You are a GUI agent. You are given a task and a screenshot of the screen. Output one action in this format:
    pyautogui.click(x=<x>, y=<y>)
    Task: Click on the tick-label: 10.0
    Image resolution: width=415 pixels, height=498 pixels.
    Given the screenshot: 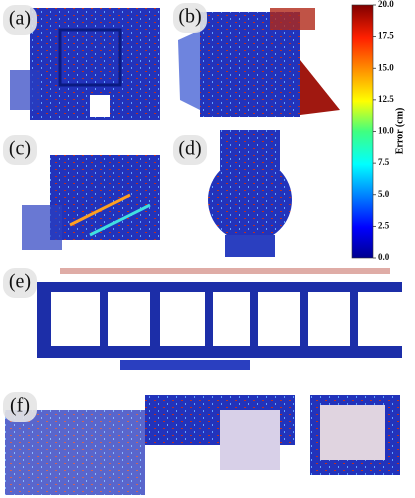 What is the action you would take?
    pyautogui.click(x=386, y=131)
    